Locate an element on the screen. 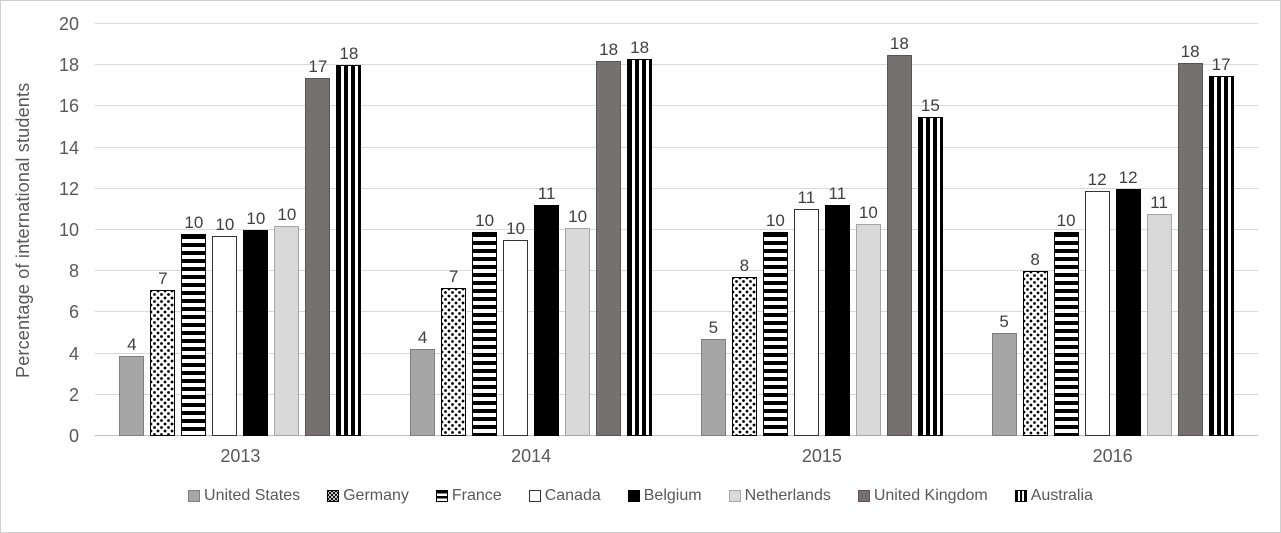 This screenshot has height=533, width=1281. legend-item: Canada is located at coordinates (564, 496).